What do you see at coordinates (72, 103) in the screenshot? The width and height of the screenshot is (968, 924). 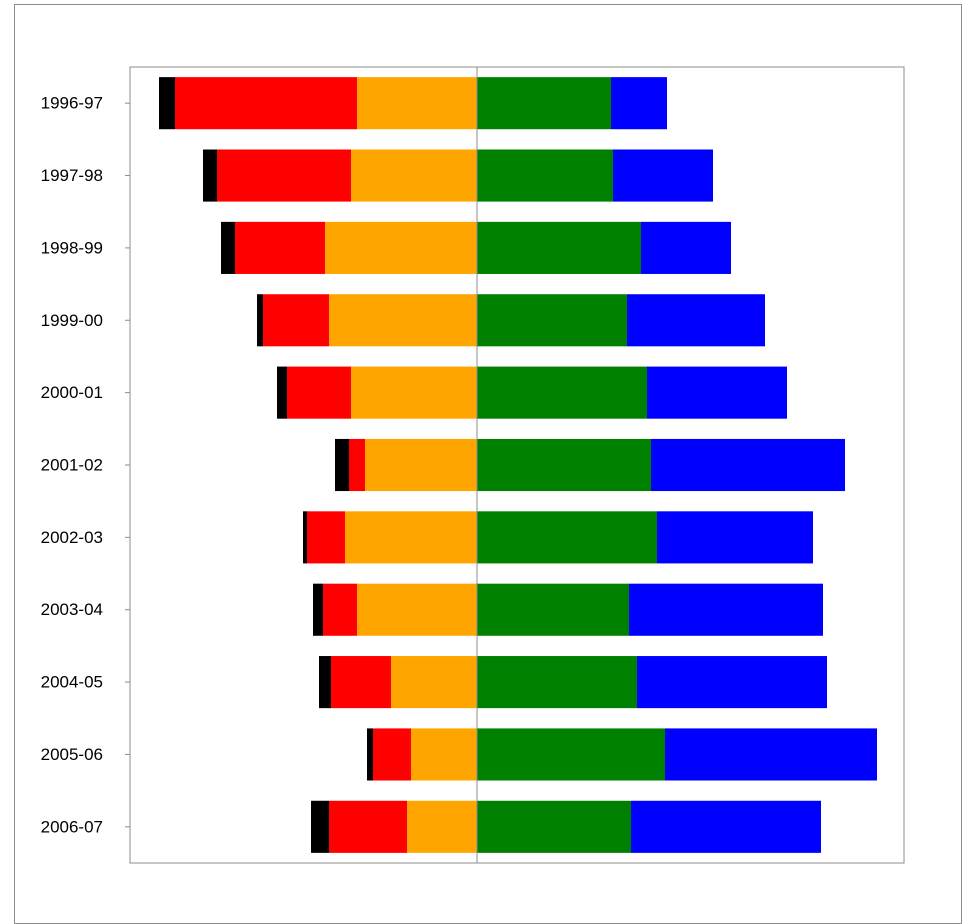 I see `y-tick-label: 1996-97` at bounding box center [72, 103].